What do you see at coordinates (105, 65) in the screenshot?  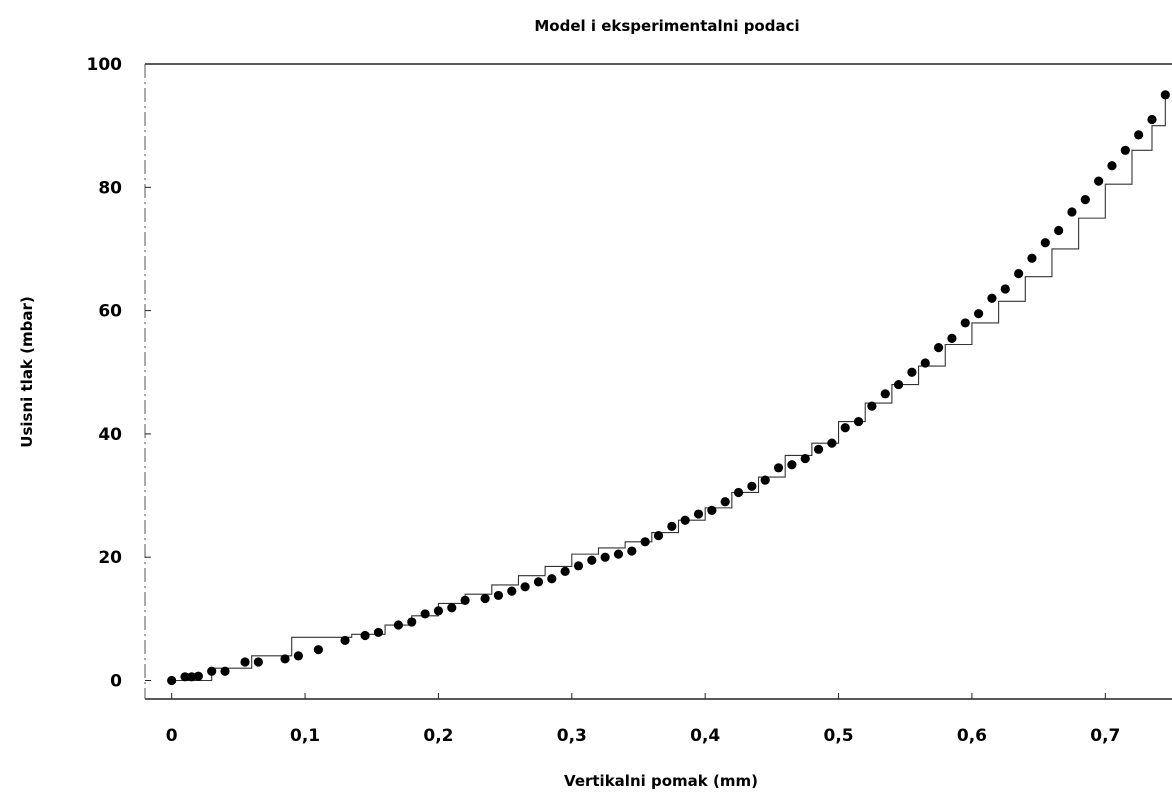 I see `y-tick-label: 100` at bounding box center [105, 65].